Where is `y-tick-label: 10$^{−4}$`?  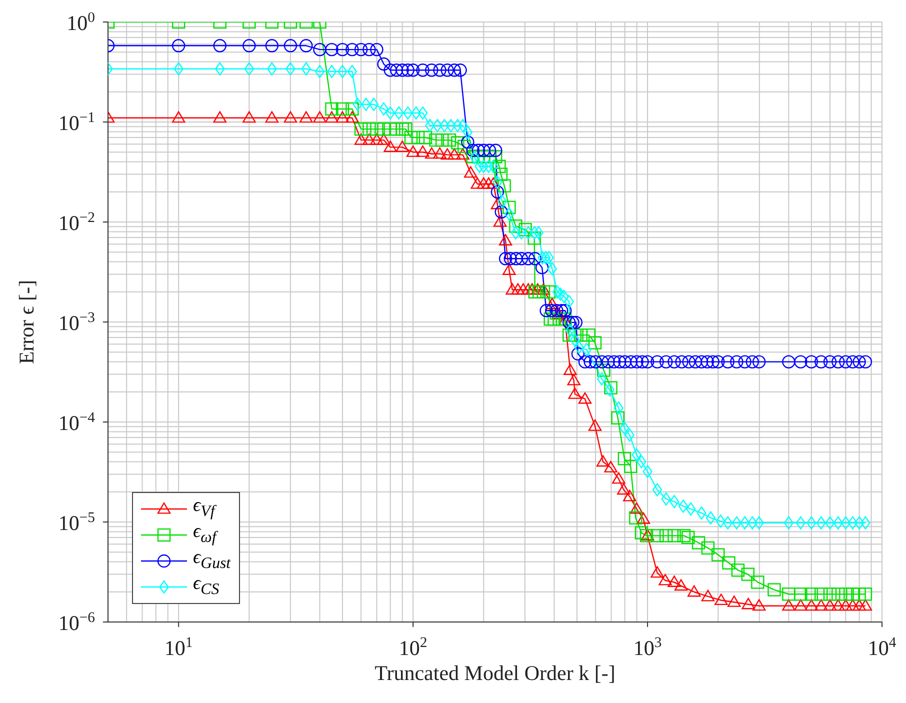
y-tick-label: 10$^{−4}$ is located at coordinates (77, 422).